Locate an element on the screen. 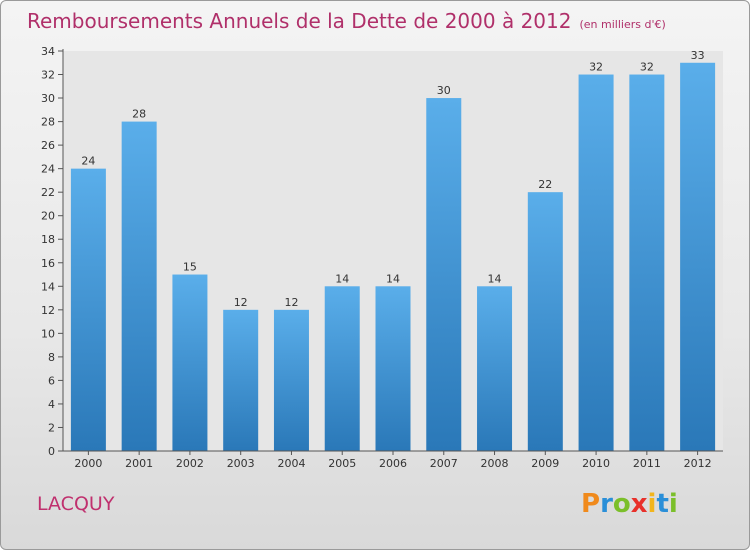 This screenshot has width=750, height=550. commune-name: LACQUY is located at coordinates (76, 504).